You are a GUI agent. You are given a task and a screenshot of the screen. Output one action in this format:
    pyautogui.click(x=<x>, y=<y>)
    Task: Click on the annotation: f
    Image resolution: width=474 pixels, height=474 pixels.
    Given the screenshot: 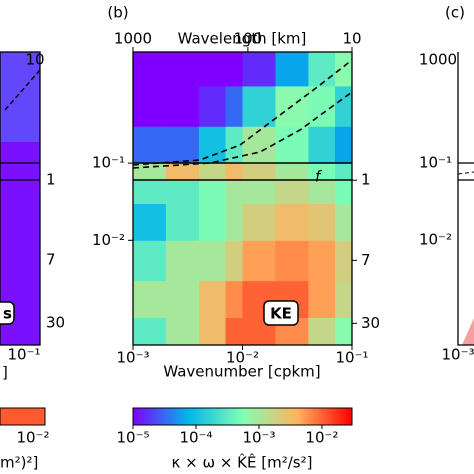 What is the action you would take?
    pyautogui.click(x=319, y=177)
    